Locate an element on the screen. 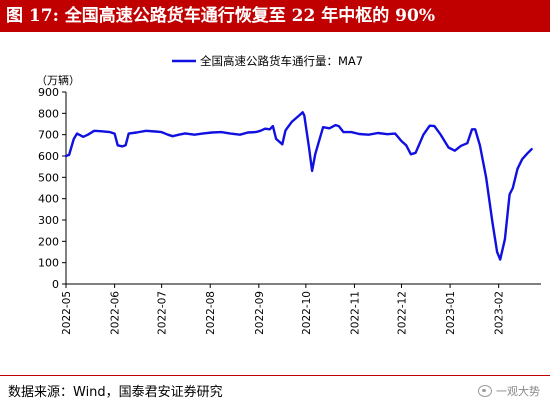  watermark-text: 一观大势 is located at coordinates (518, 391).